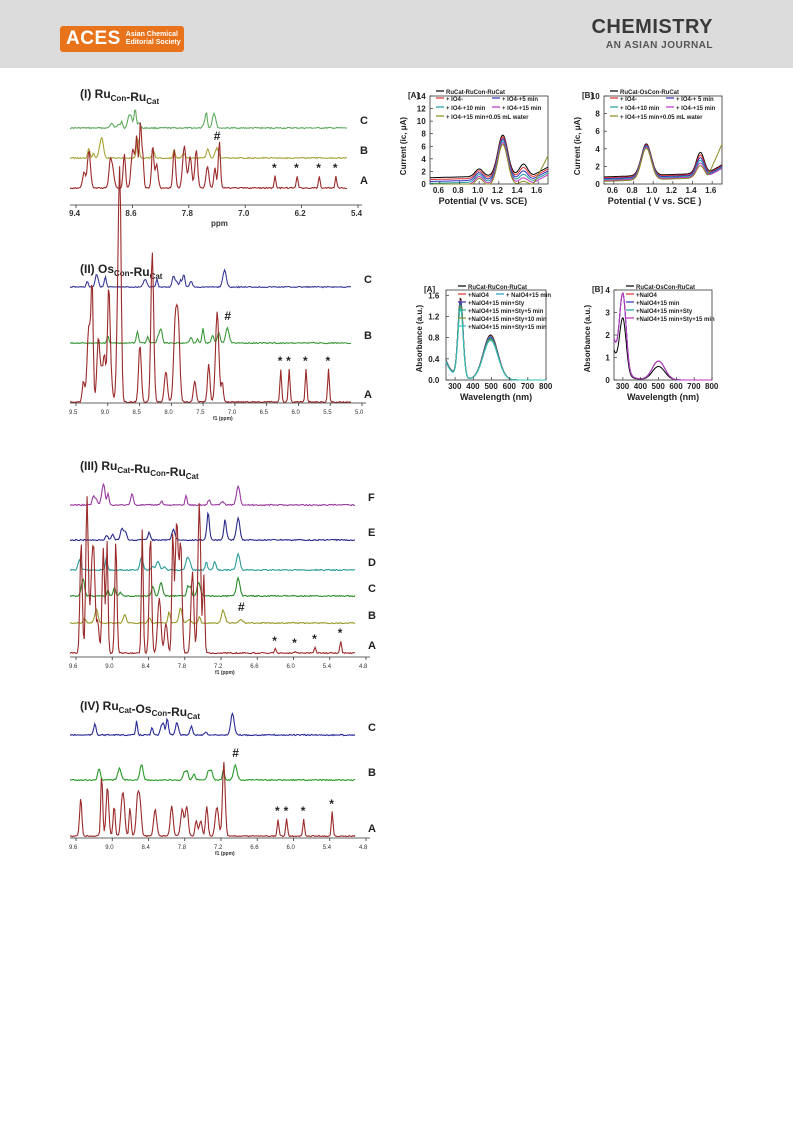 This screenshot has height=1121, width=793. What do you see at coordinates (546, 386) in the screenshot?
I see `chart-x-tick-label: 800` at bounding box center [546, 386].